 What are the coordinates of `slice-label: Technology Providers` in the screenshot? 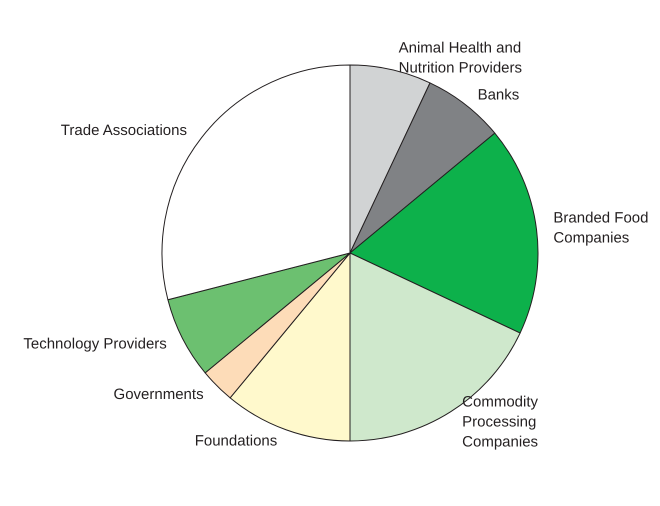 It's located at (95, 343).